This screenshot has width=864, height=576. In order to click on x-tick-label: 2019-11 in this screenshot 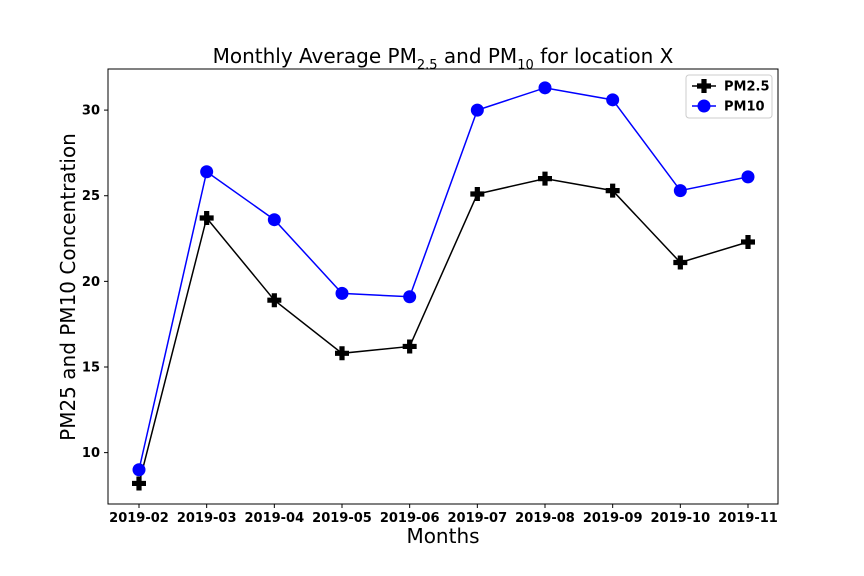, I will do `click(748, 518)`.